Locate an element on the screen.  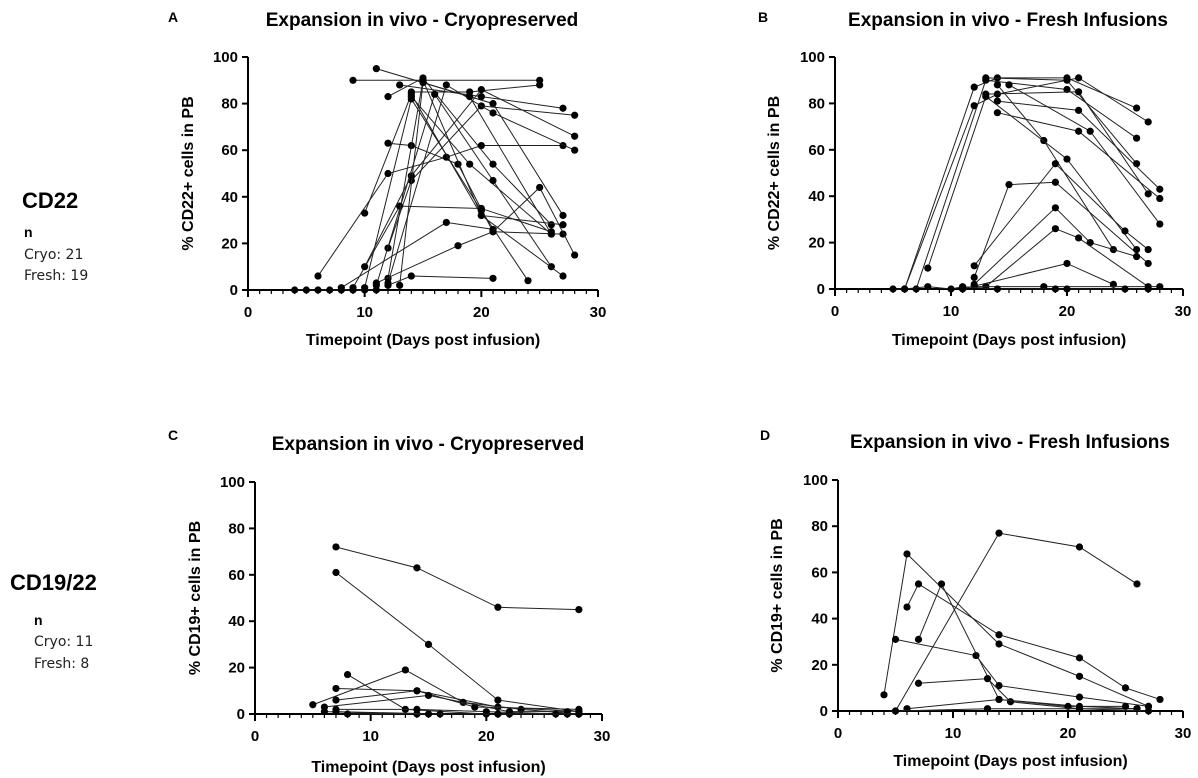
panel-d-letter: D is located at coordinates (765, 435).